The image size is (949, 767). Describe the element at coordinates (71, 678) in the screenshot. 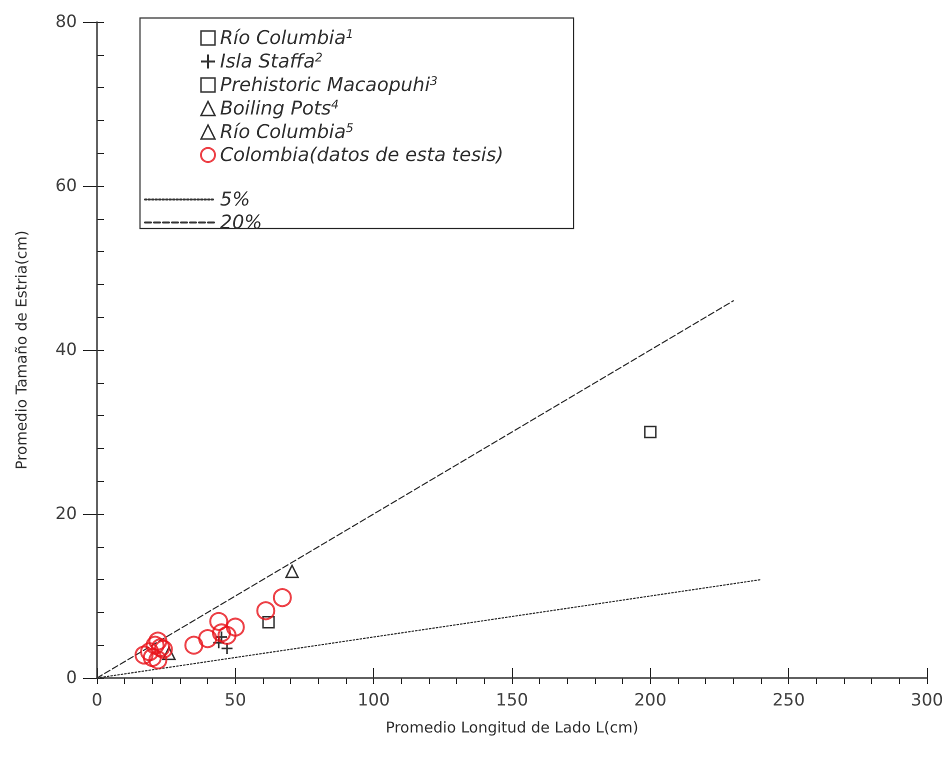

I see `y-tick-label: 0` at that location.